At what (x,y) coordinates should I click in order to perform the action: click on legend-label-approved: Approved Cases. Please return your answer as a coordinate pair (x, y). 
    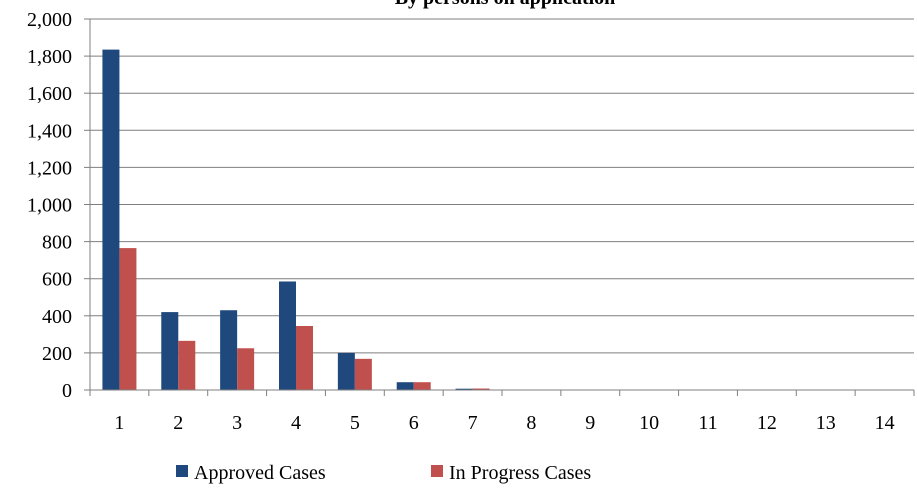
    Looking at the image, I should click on (260, 473).